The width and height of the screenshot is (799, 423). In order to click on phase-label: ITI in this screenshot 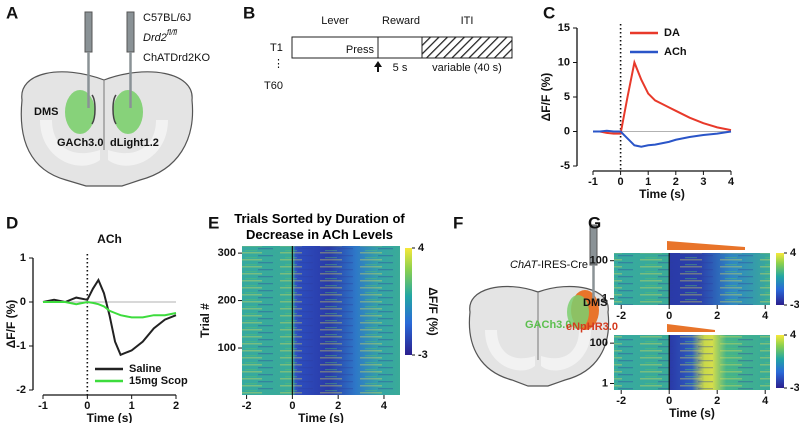, I will do `click(467, 21)`.